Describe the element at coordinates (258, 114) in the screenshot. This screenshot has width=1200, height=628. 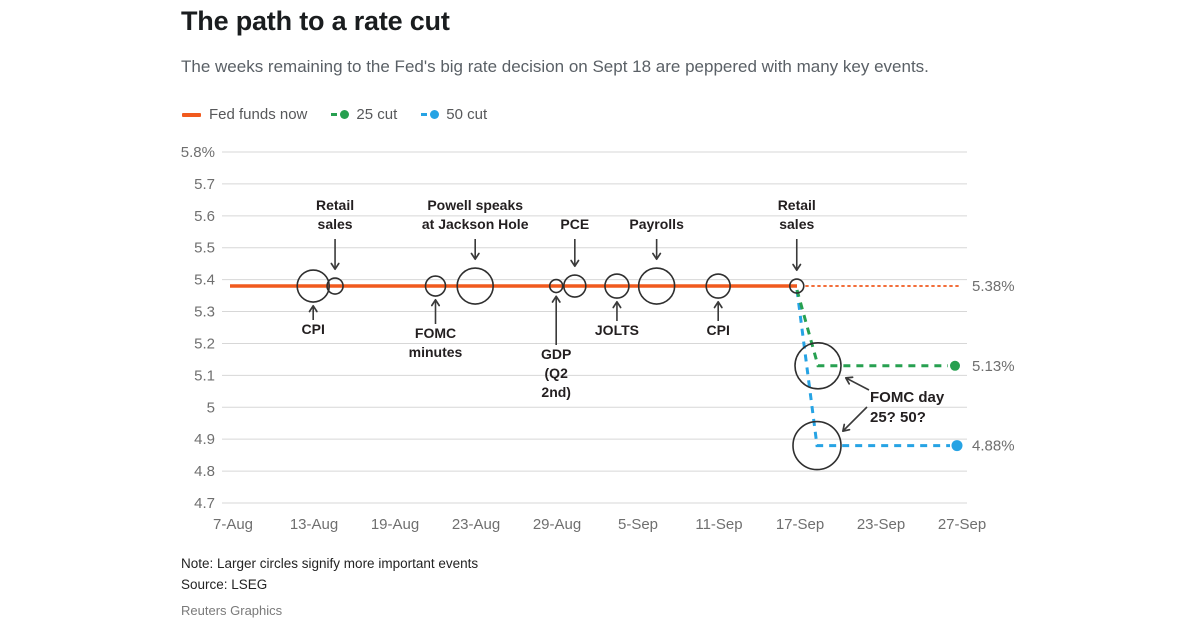
I see `legend-label-fed-funds: Fed funds now` at that location.